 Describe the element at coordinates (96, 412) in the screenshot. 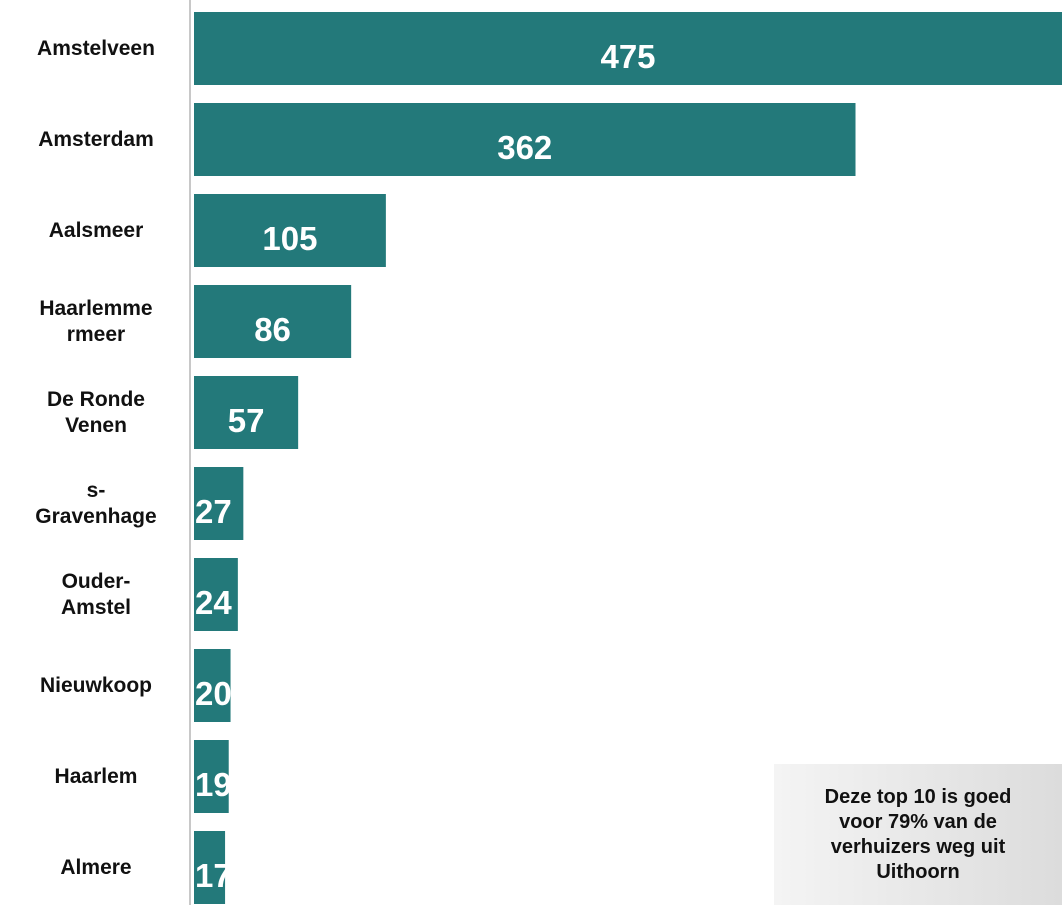

I see `category-label: De Ronde Venen` at that location.